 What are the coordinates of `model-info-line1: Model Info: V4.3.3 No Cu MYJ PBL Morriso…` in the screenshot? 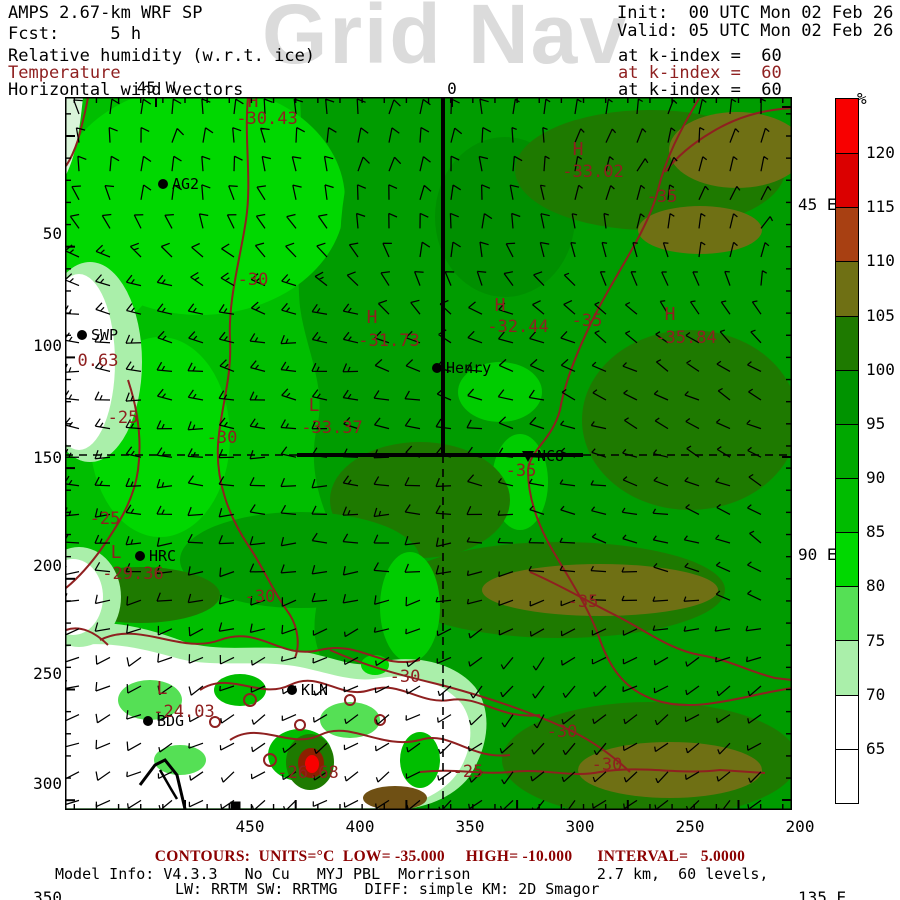 It's located at (412, 874).